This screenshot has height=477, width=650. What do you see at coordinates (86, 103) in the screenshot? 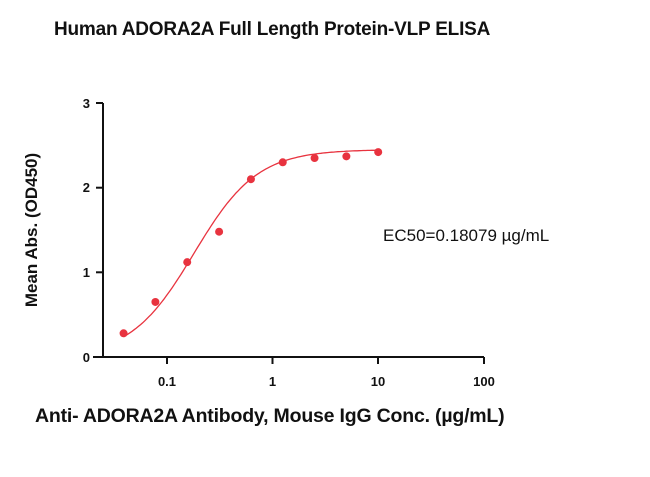
I see `y-tick-label: 3` at bounding box center [86, 103].